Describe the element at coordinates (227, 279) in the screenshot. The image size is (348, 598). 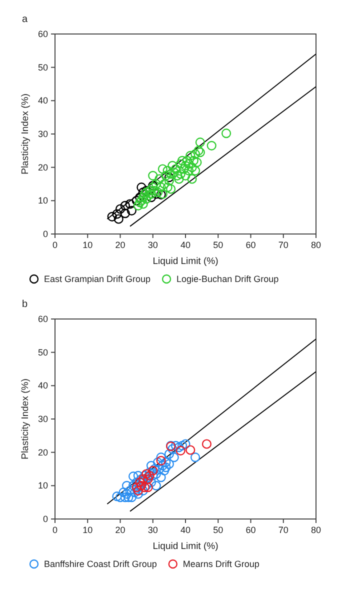
I see `legend-label: Logie-Buchan Drift Group` at that location.